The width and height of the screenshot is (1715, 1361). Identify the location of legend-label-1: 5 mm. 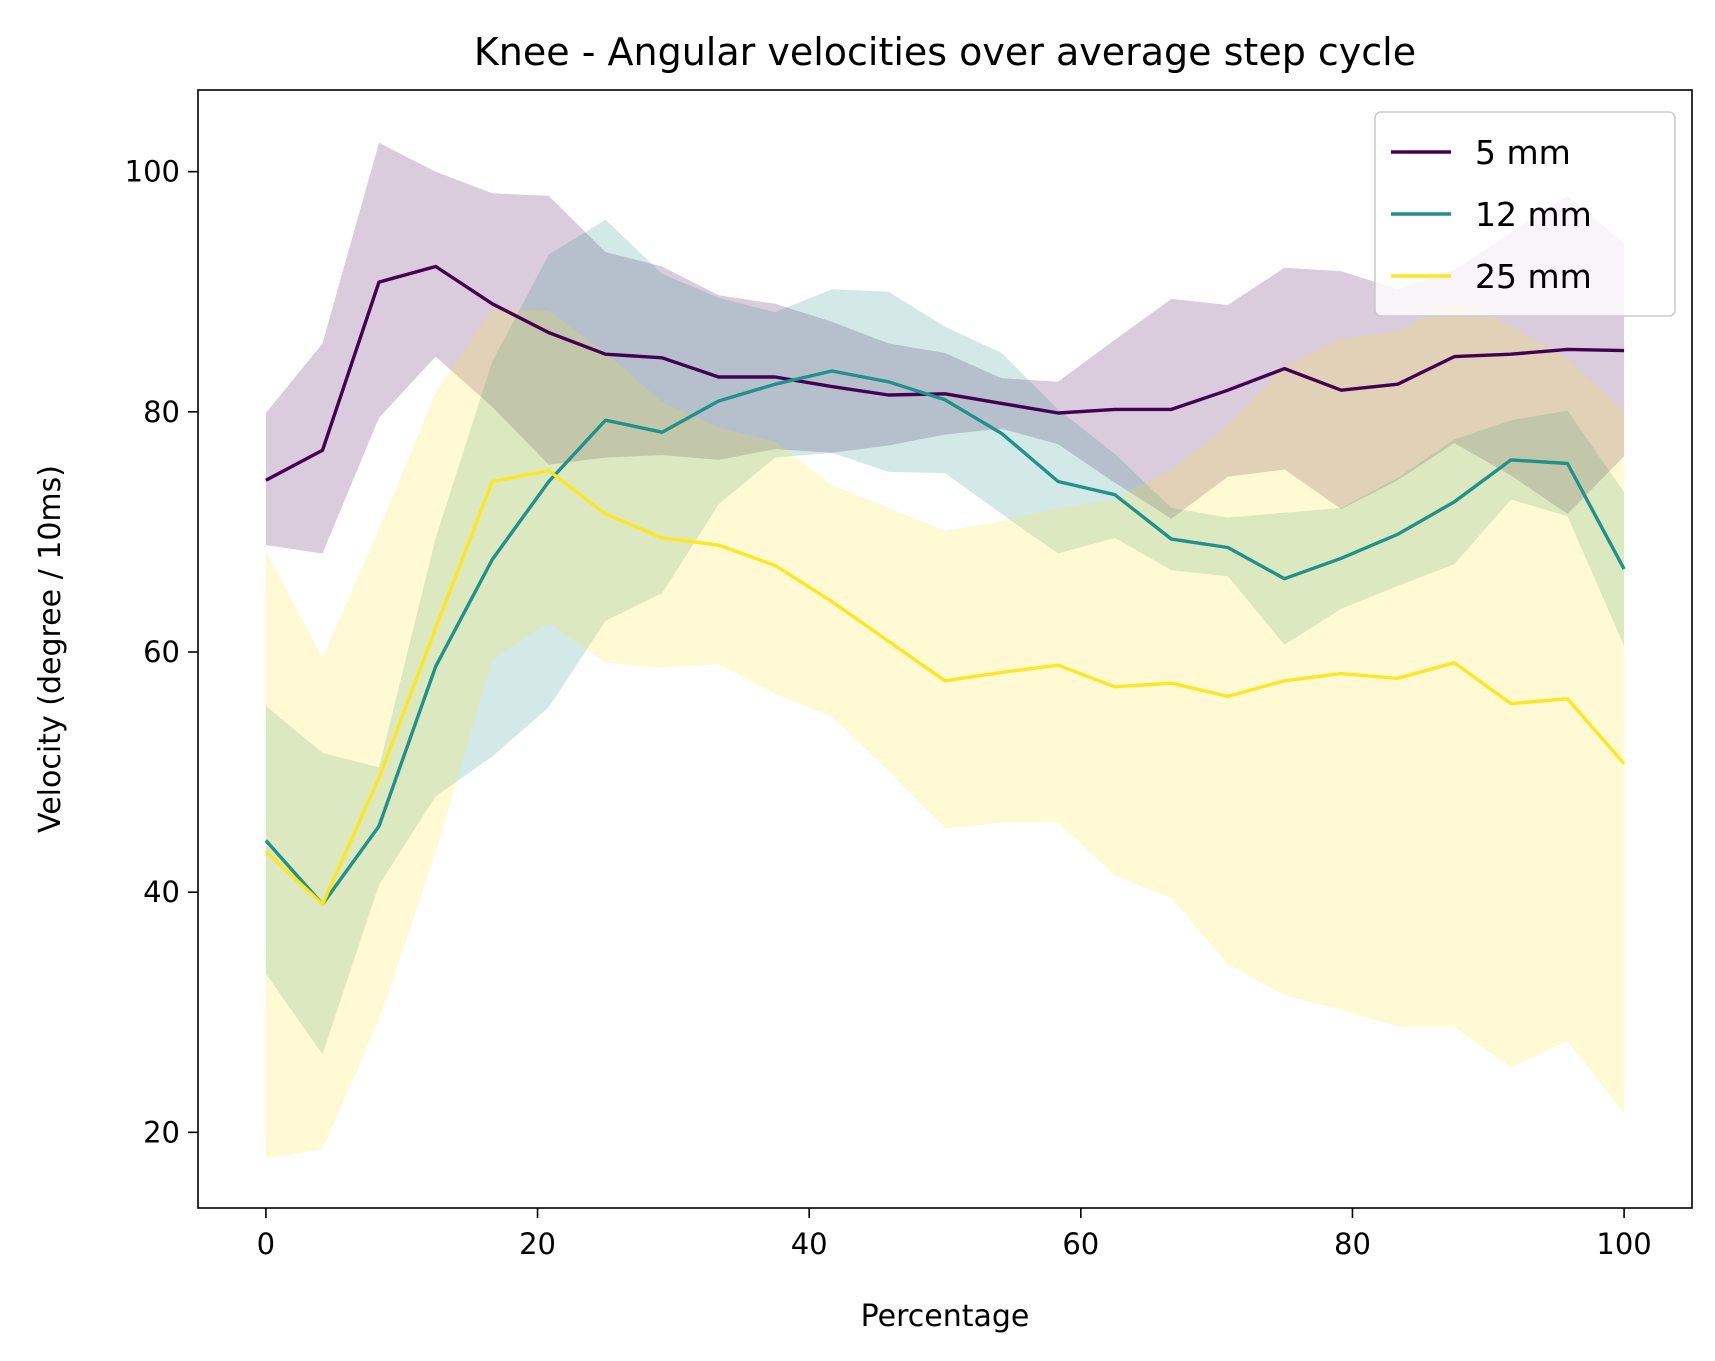
(1523, 152).